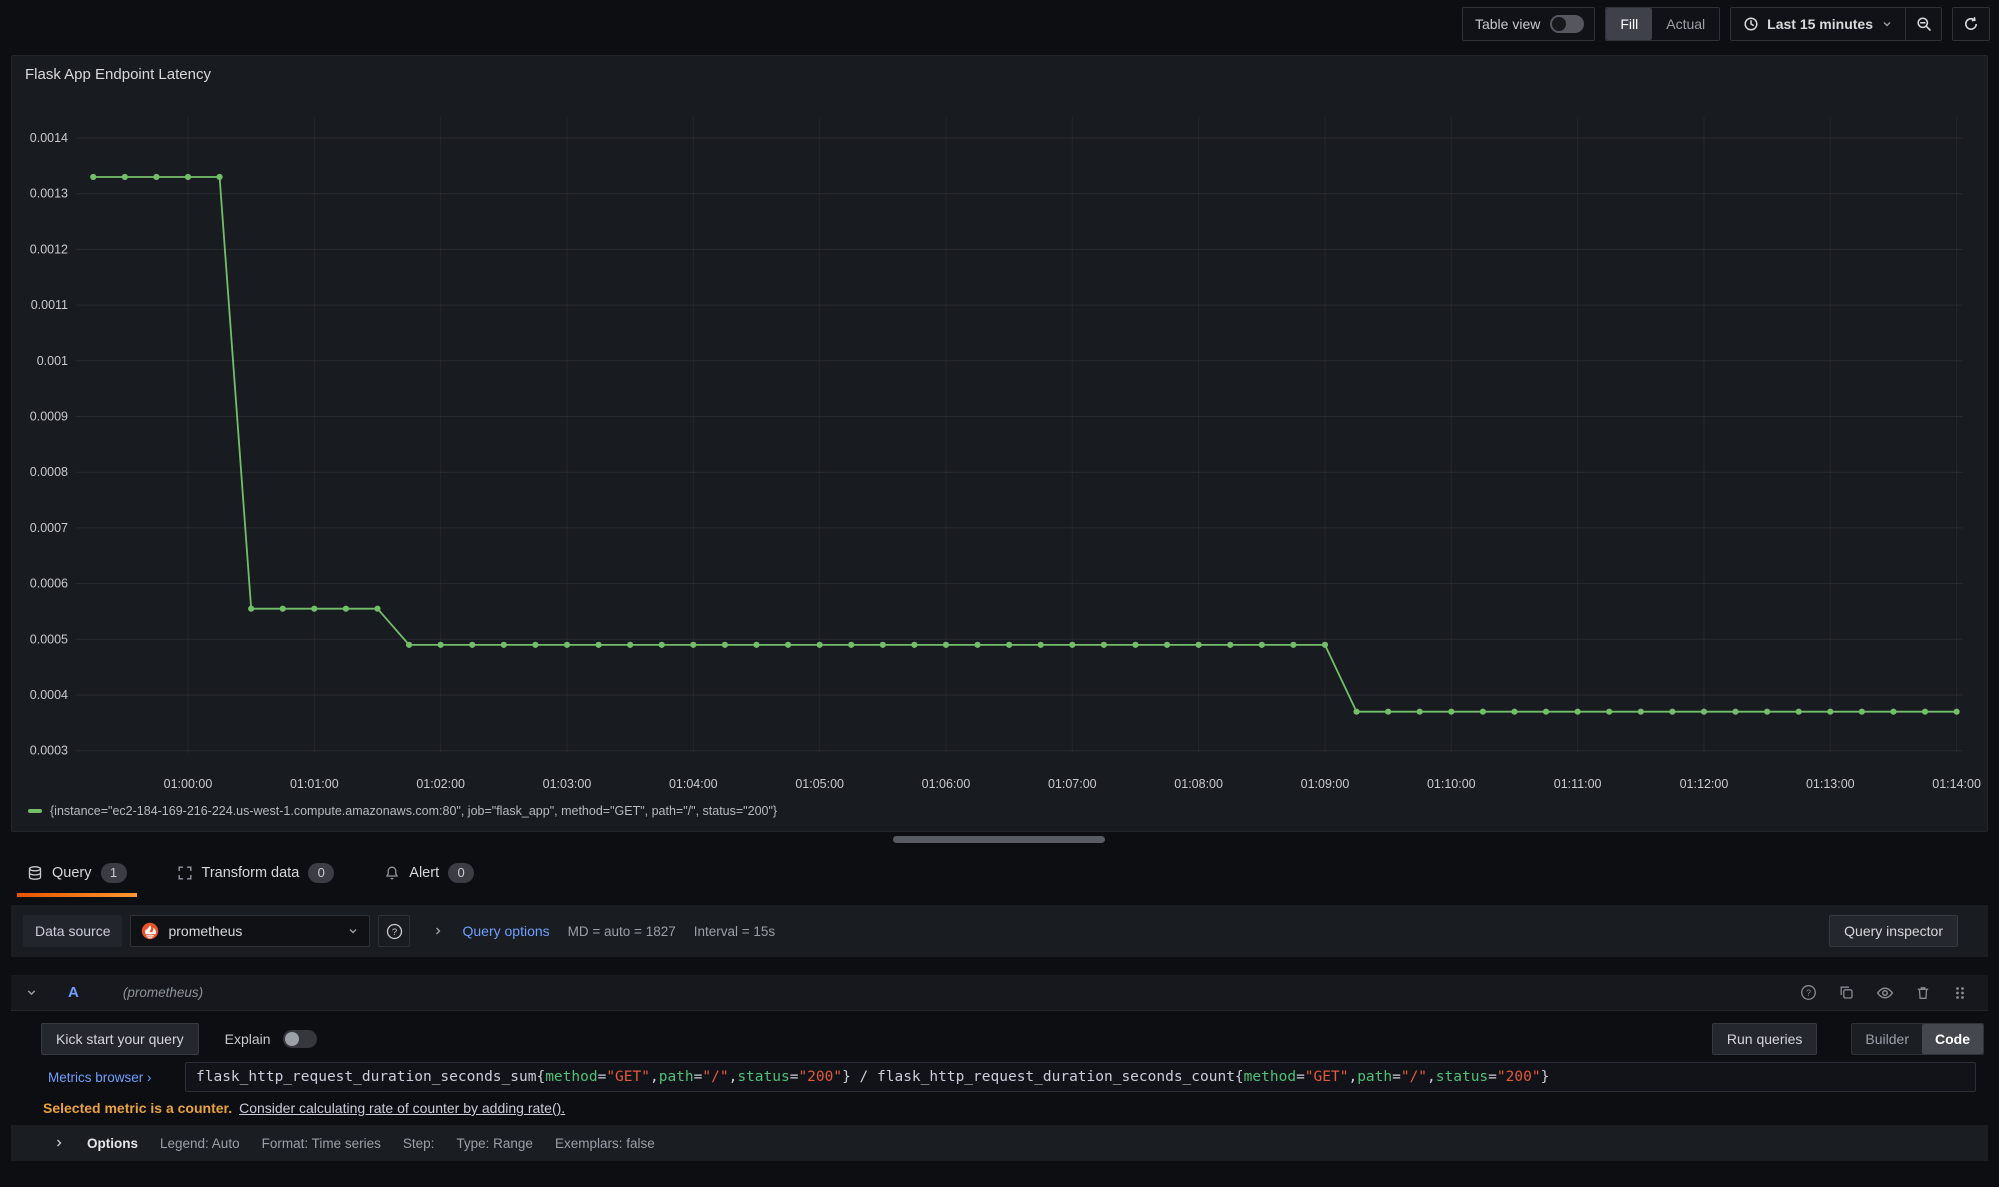  Describe the element at coordinates (1686, 24) in the screenshot. I see `actual-button: Actual` at that location.